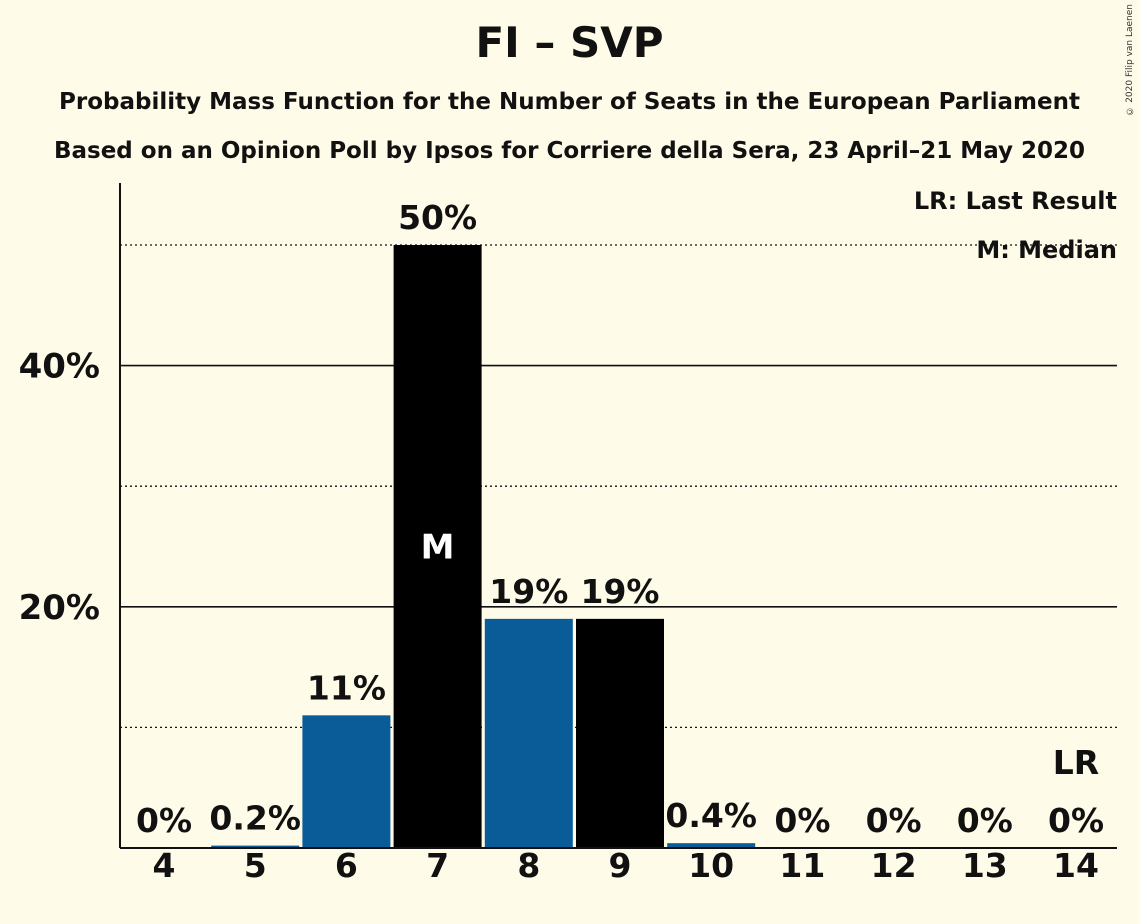 The image size is (1139, 924). I want to click on median-marker: M, so click(438, 548).